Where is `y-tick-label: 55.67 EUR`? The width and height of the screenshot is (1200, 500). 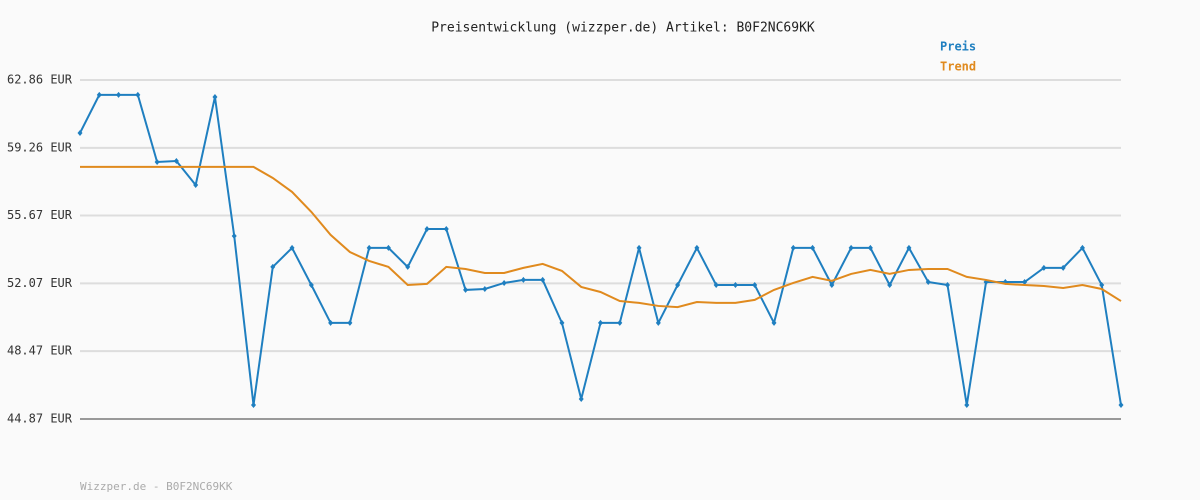
y-tick-label: 55.67 EUR is located at coordinates (40, 215).